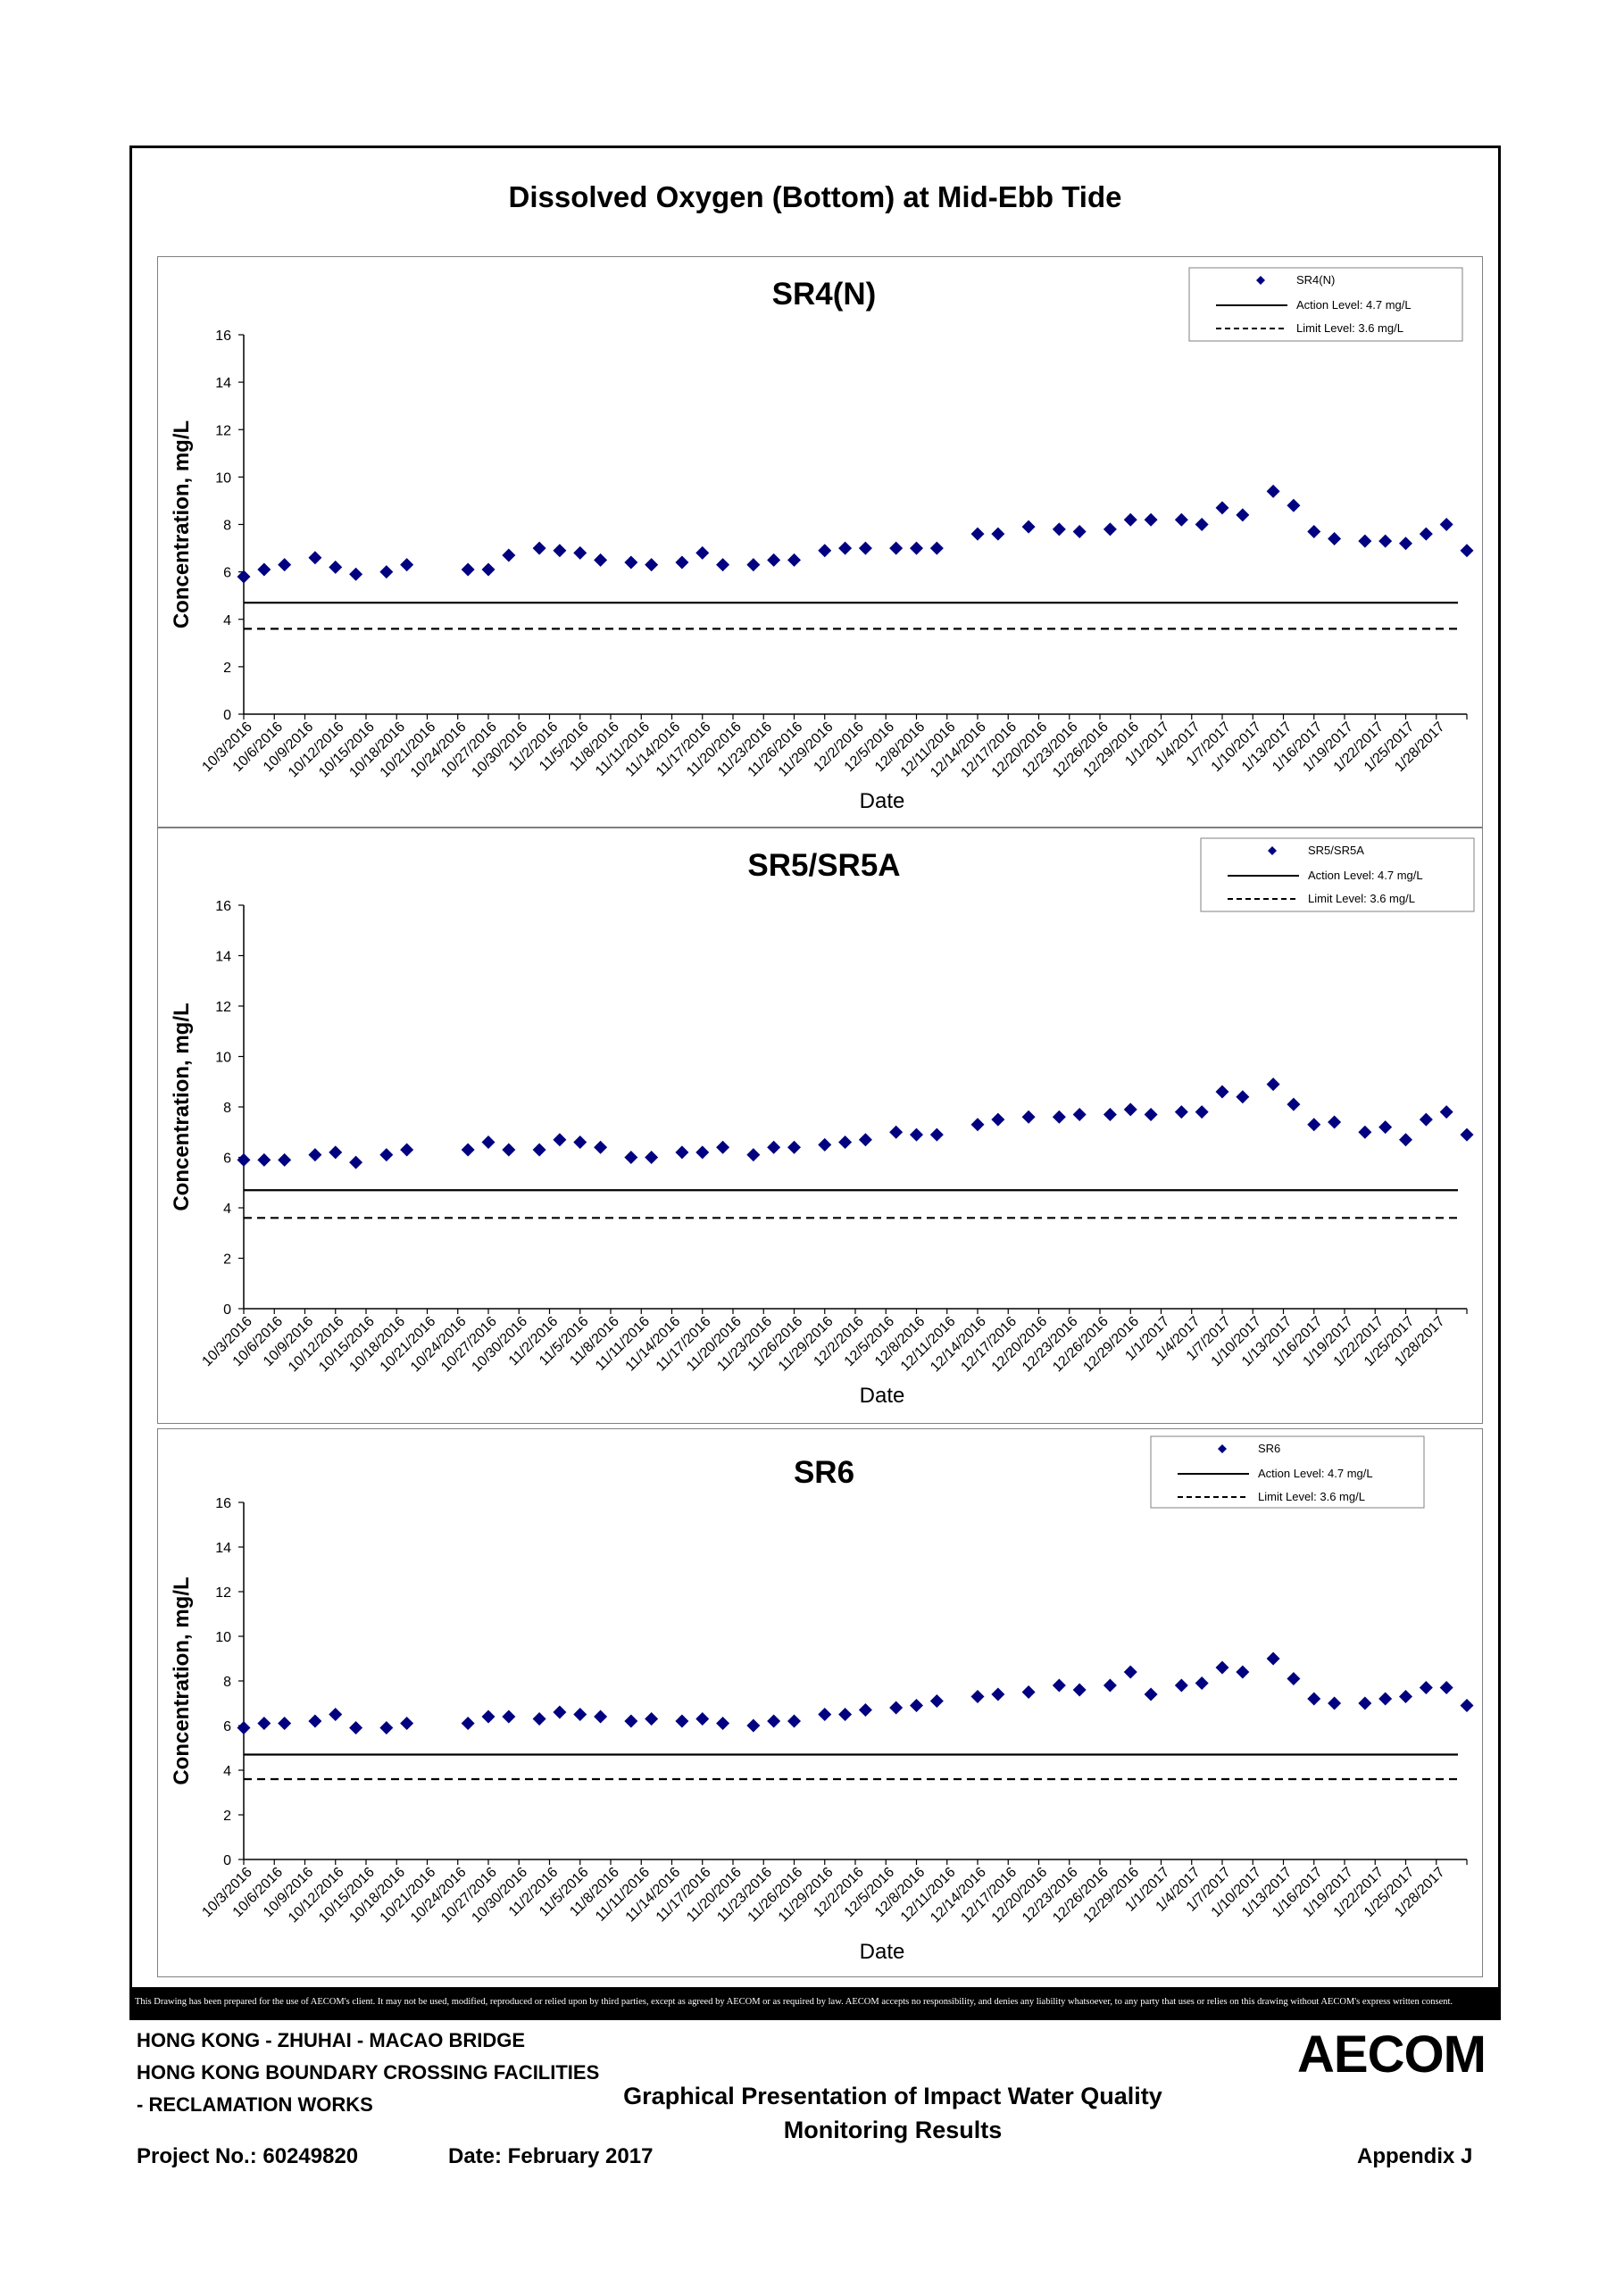 The image size is (1624, 2296). What do you see at coordinates (1222, 1448) in the screenshot?
I see `legend-marker` at bounding box center [1222, 1448].